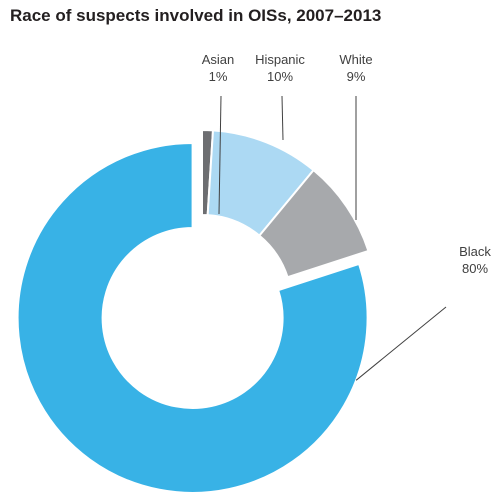 The height and width of the screenshot is (500, 502). I want to click on slice-white, so click(313, 223).